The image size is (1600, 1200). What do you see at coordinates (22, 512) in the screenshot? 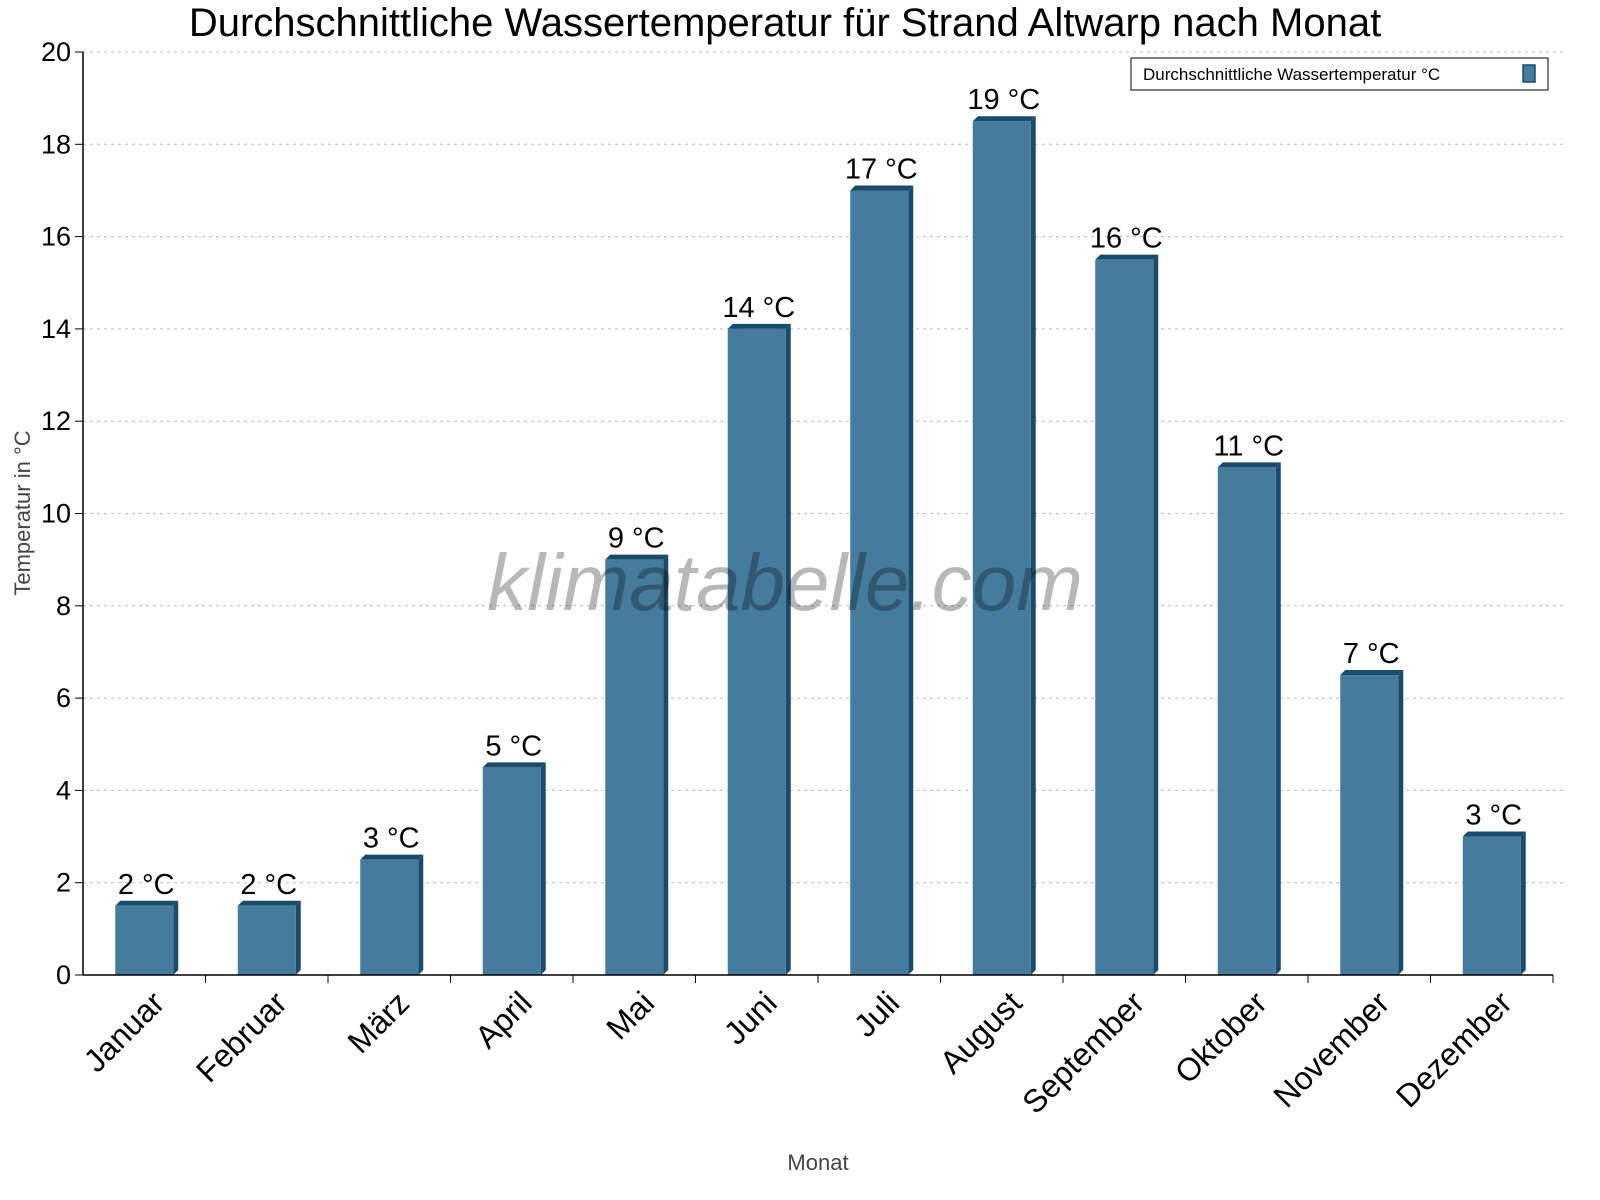
I see `y-axis-label: Temperatur in °C` at bounding box center [22, 512].